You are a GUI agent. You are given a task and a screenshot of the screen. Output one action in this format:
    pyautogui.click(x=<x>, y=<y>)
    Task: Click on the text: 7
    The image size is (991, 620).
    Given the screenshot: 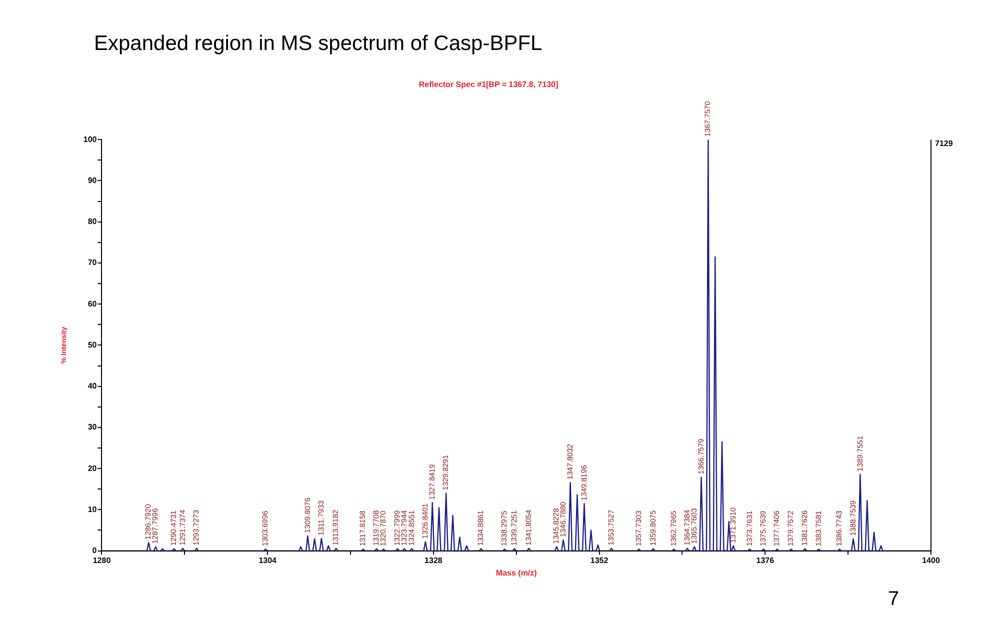 What is the action you would take?
    pyautogui.click(x=894, y=599)
    